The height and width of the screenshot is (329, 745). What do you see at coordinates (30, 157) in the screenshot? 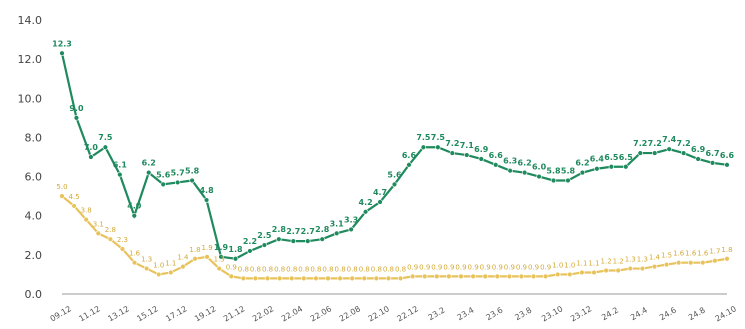
I see `y-axis: 0.0 2.0 4.0 6.0 8.0 10.0 12.0 14.0` at bounding box center [30, 157].